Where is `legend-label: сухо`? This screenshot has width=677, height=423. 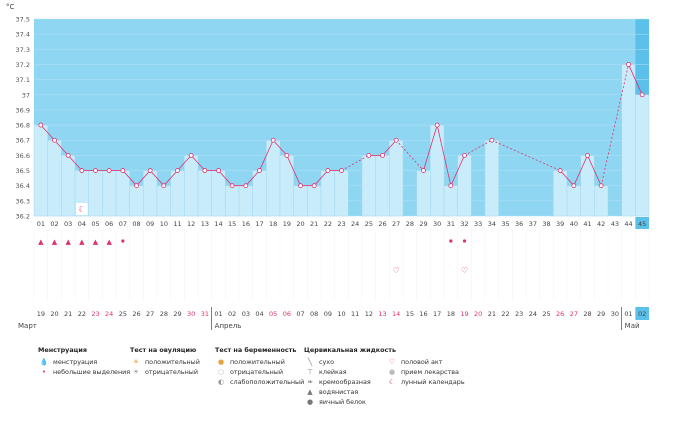
legend-label: сухо is located at coordinates (326, 362).